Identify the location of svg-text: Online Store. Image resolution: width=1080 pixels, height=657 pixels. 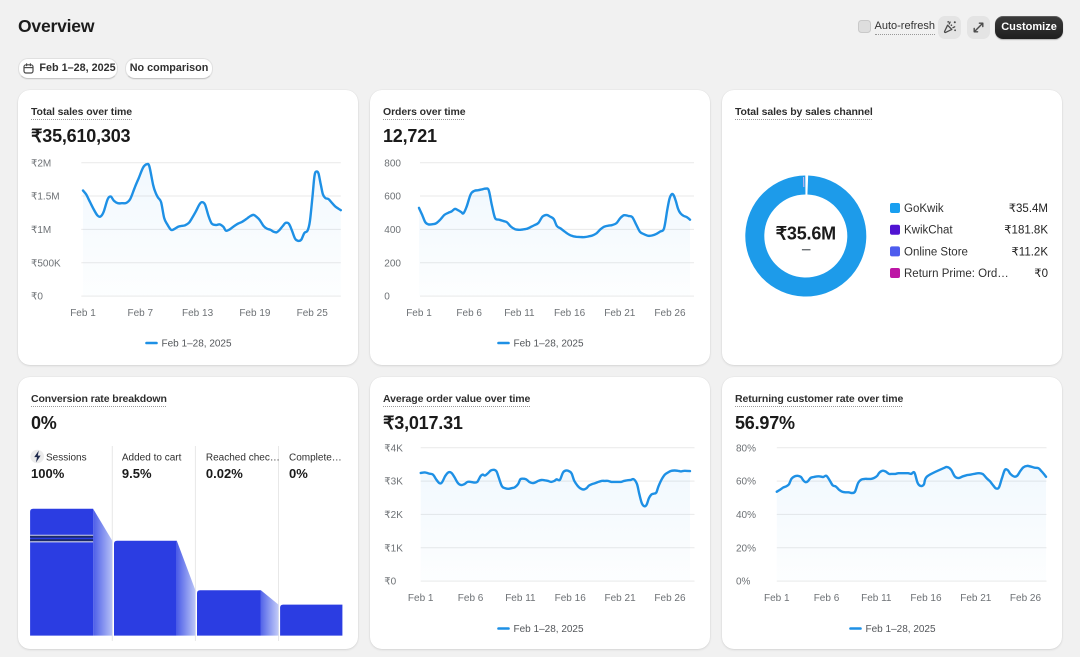
(936, 252).